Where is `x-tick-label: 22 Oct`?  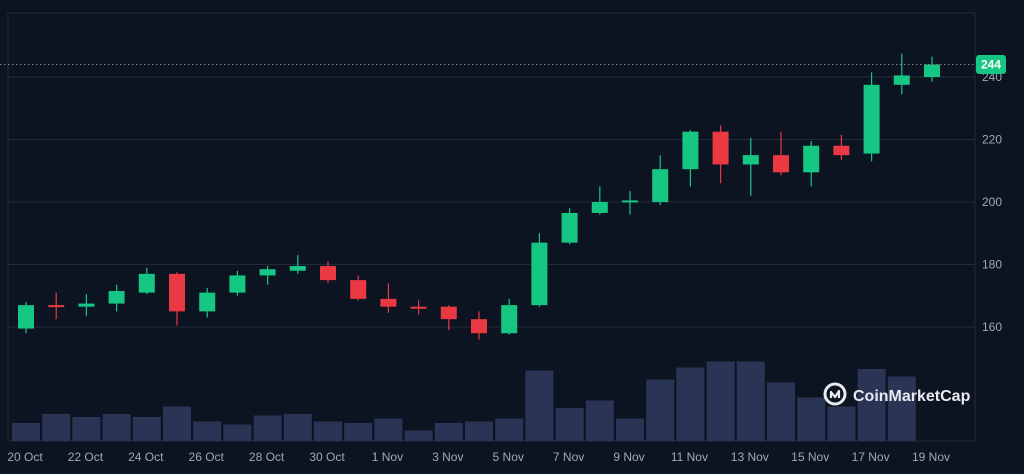 x-tick-label: 22 Oct is located at coordinates (86, 457).